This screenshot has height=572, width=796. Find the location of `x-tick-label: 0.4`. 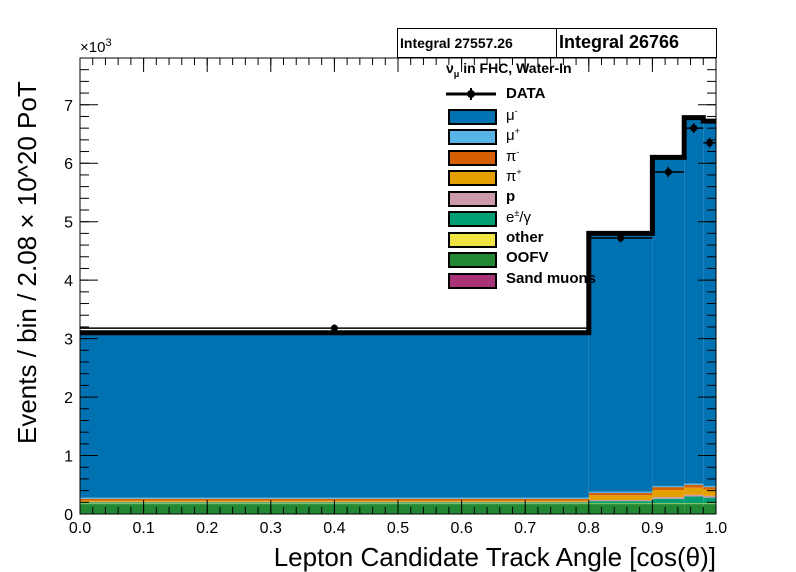

x-tick-label: 0.4 is located at coordinates (334, 528).